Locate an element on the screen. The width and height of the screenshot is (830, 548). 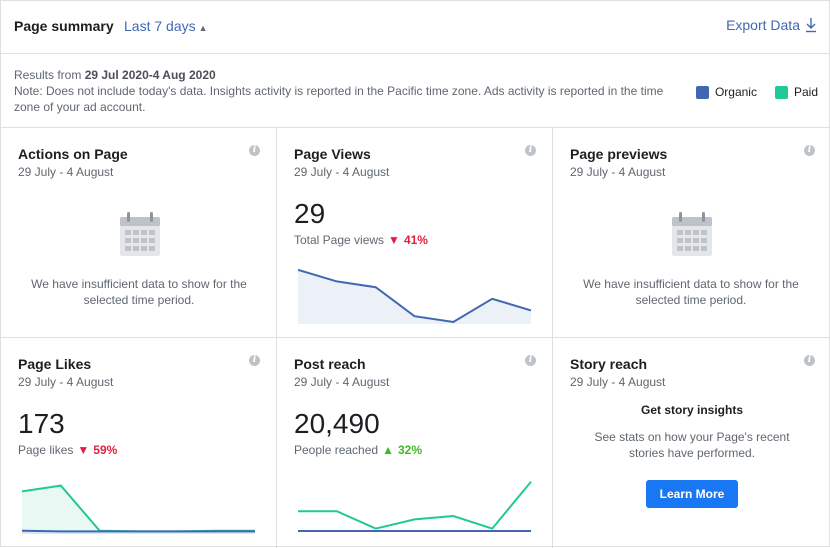
legend-organic-label: Organic is located at coordinates (735, 92).